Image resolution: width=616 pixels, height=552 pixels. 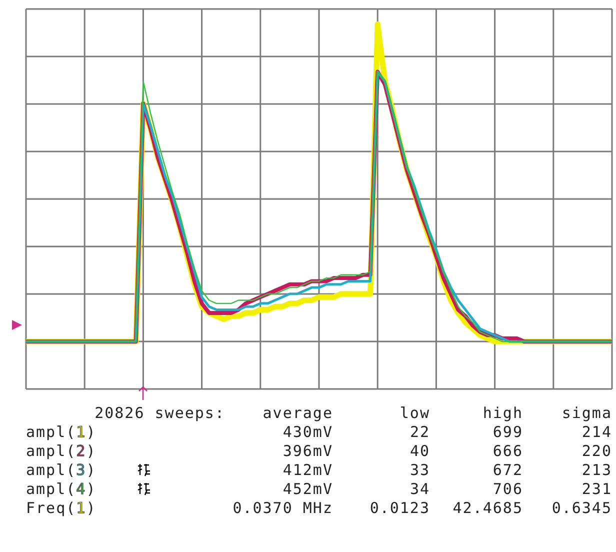 I want to click on text: ampl(4) 452mV 34 706 231, so click(x=319, y=489).